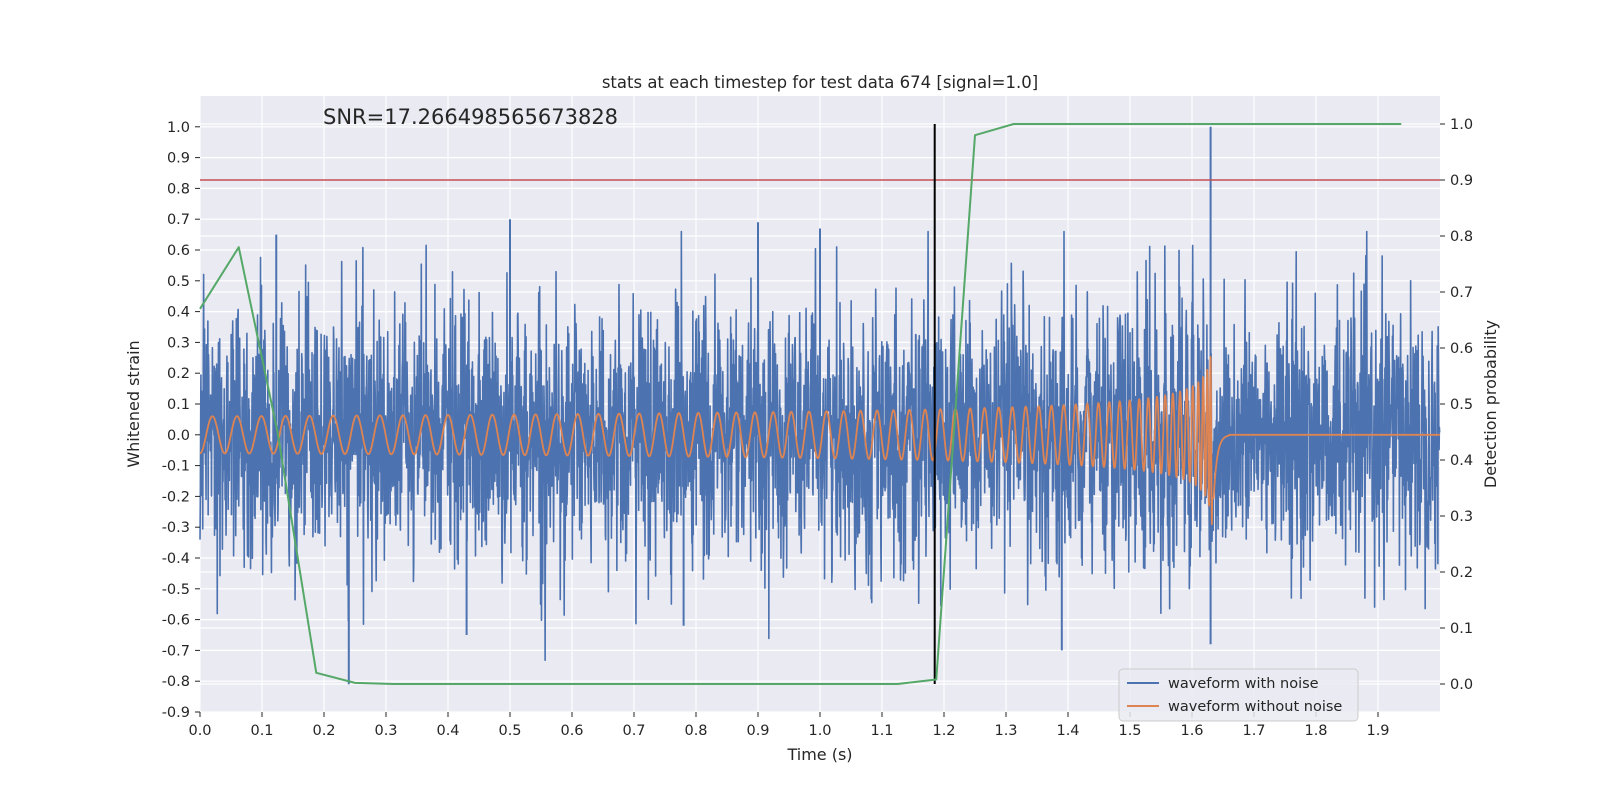 Image resolution: width=1600 pixels, height=800 pixels. Describe the element at coordinates (1461, 293) in the screenshot. I see `y-tick-label-right: 0.7` at that location.